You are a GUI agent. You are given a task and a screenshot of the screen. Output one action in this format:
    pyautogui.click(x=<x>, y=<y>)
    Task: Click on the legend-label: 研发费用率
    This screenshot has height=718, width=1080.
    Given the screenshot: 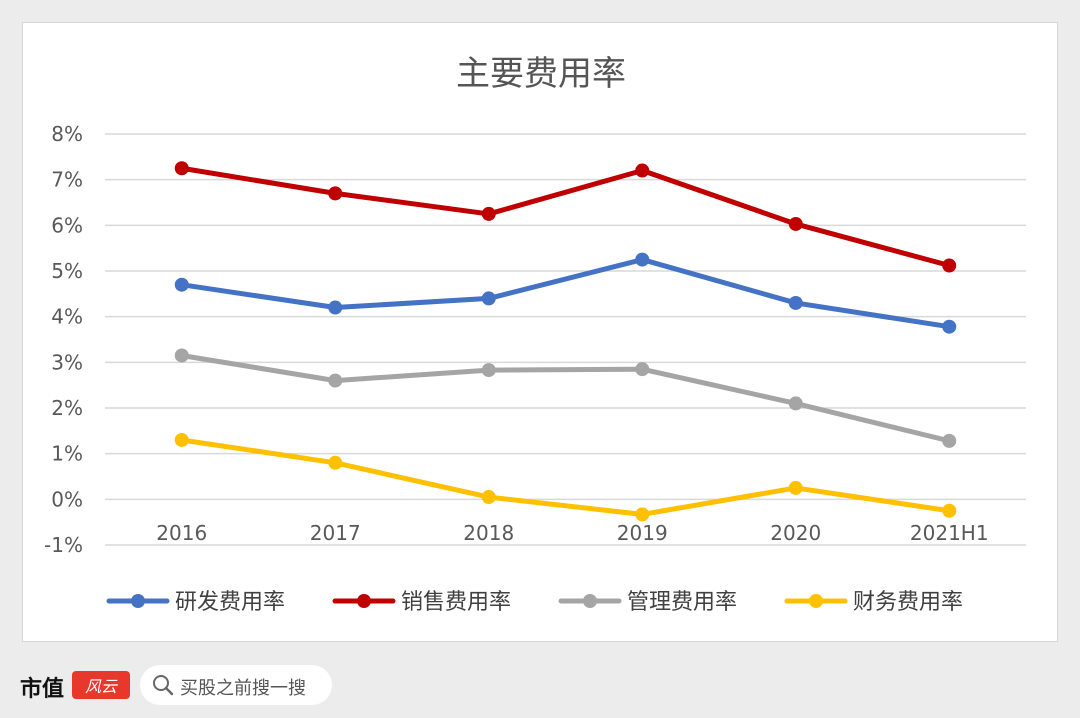 What is the action you would take?
    pyautogui.click(x=230, y=602)
    